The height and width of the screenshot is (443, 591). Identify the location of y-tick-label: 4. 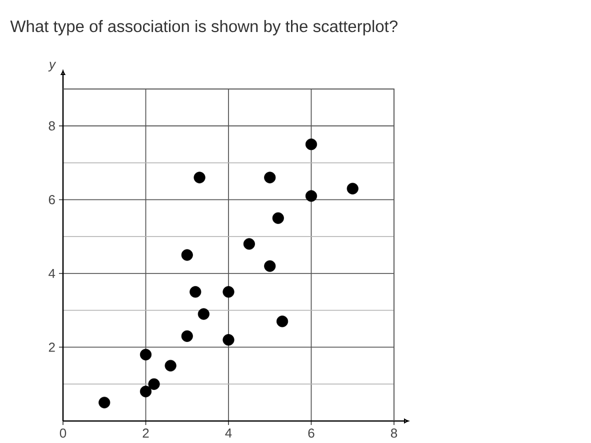
(52, 273).